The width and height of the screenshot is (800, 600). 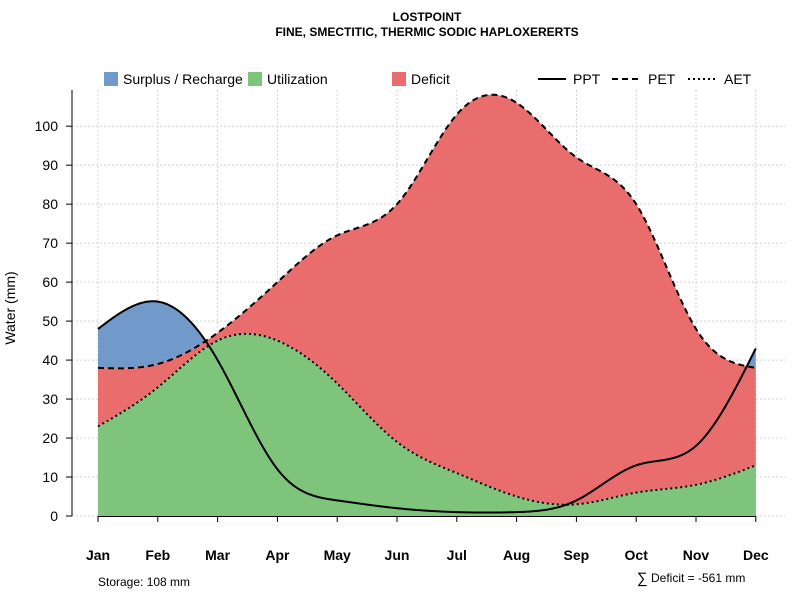 I want to click on y-tick-label-70: 70, so click(x=50, y=243).